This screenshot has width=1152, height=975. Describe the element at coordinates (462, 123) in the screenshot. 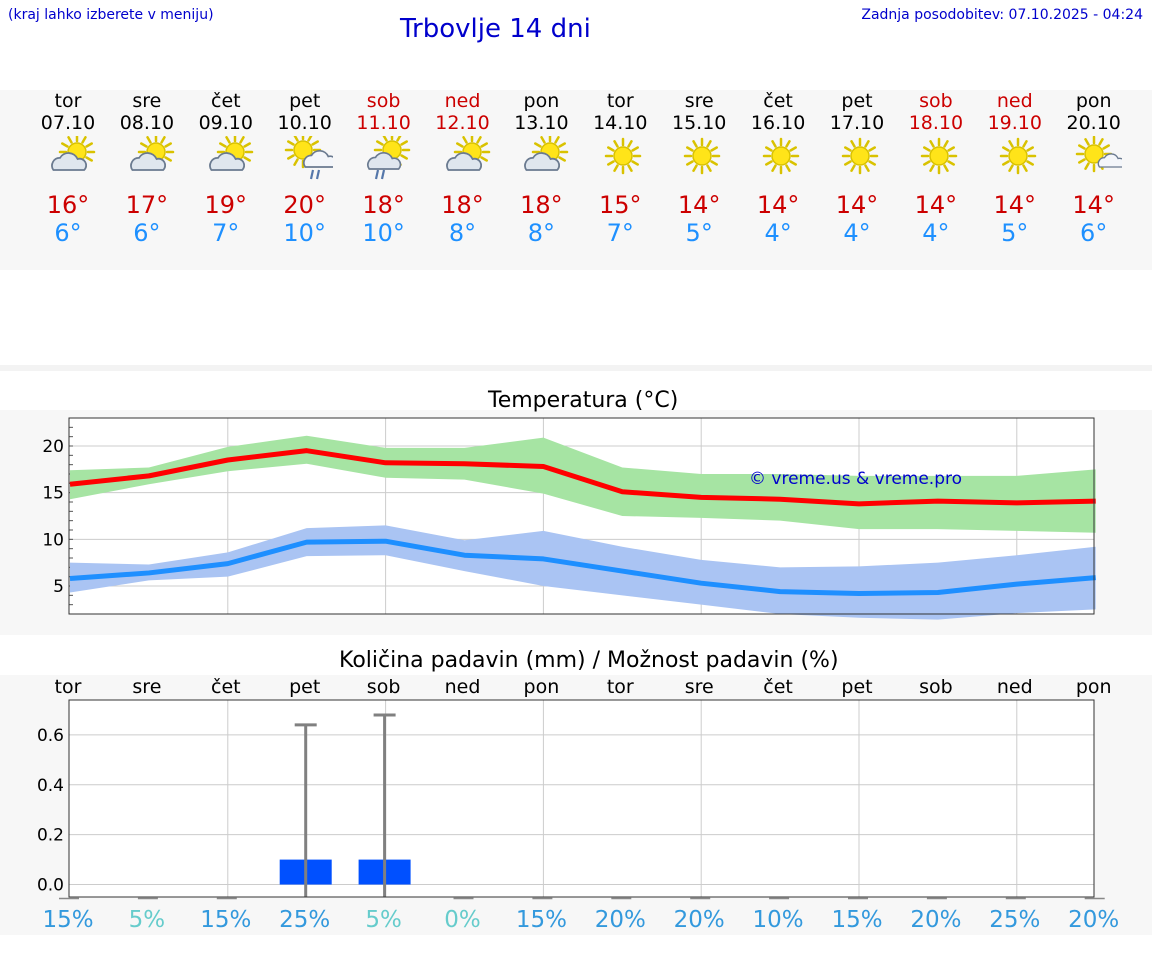

I see `day-date: 12.10` at that location.